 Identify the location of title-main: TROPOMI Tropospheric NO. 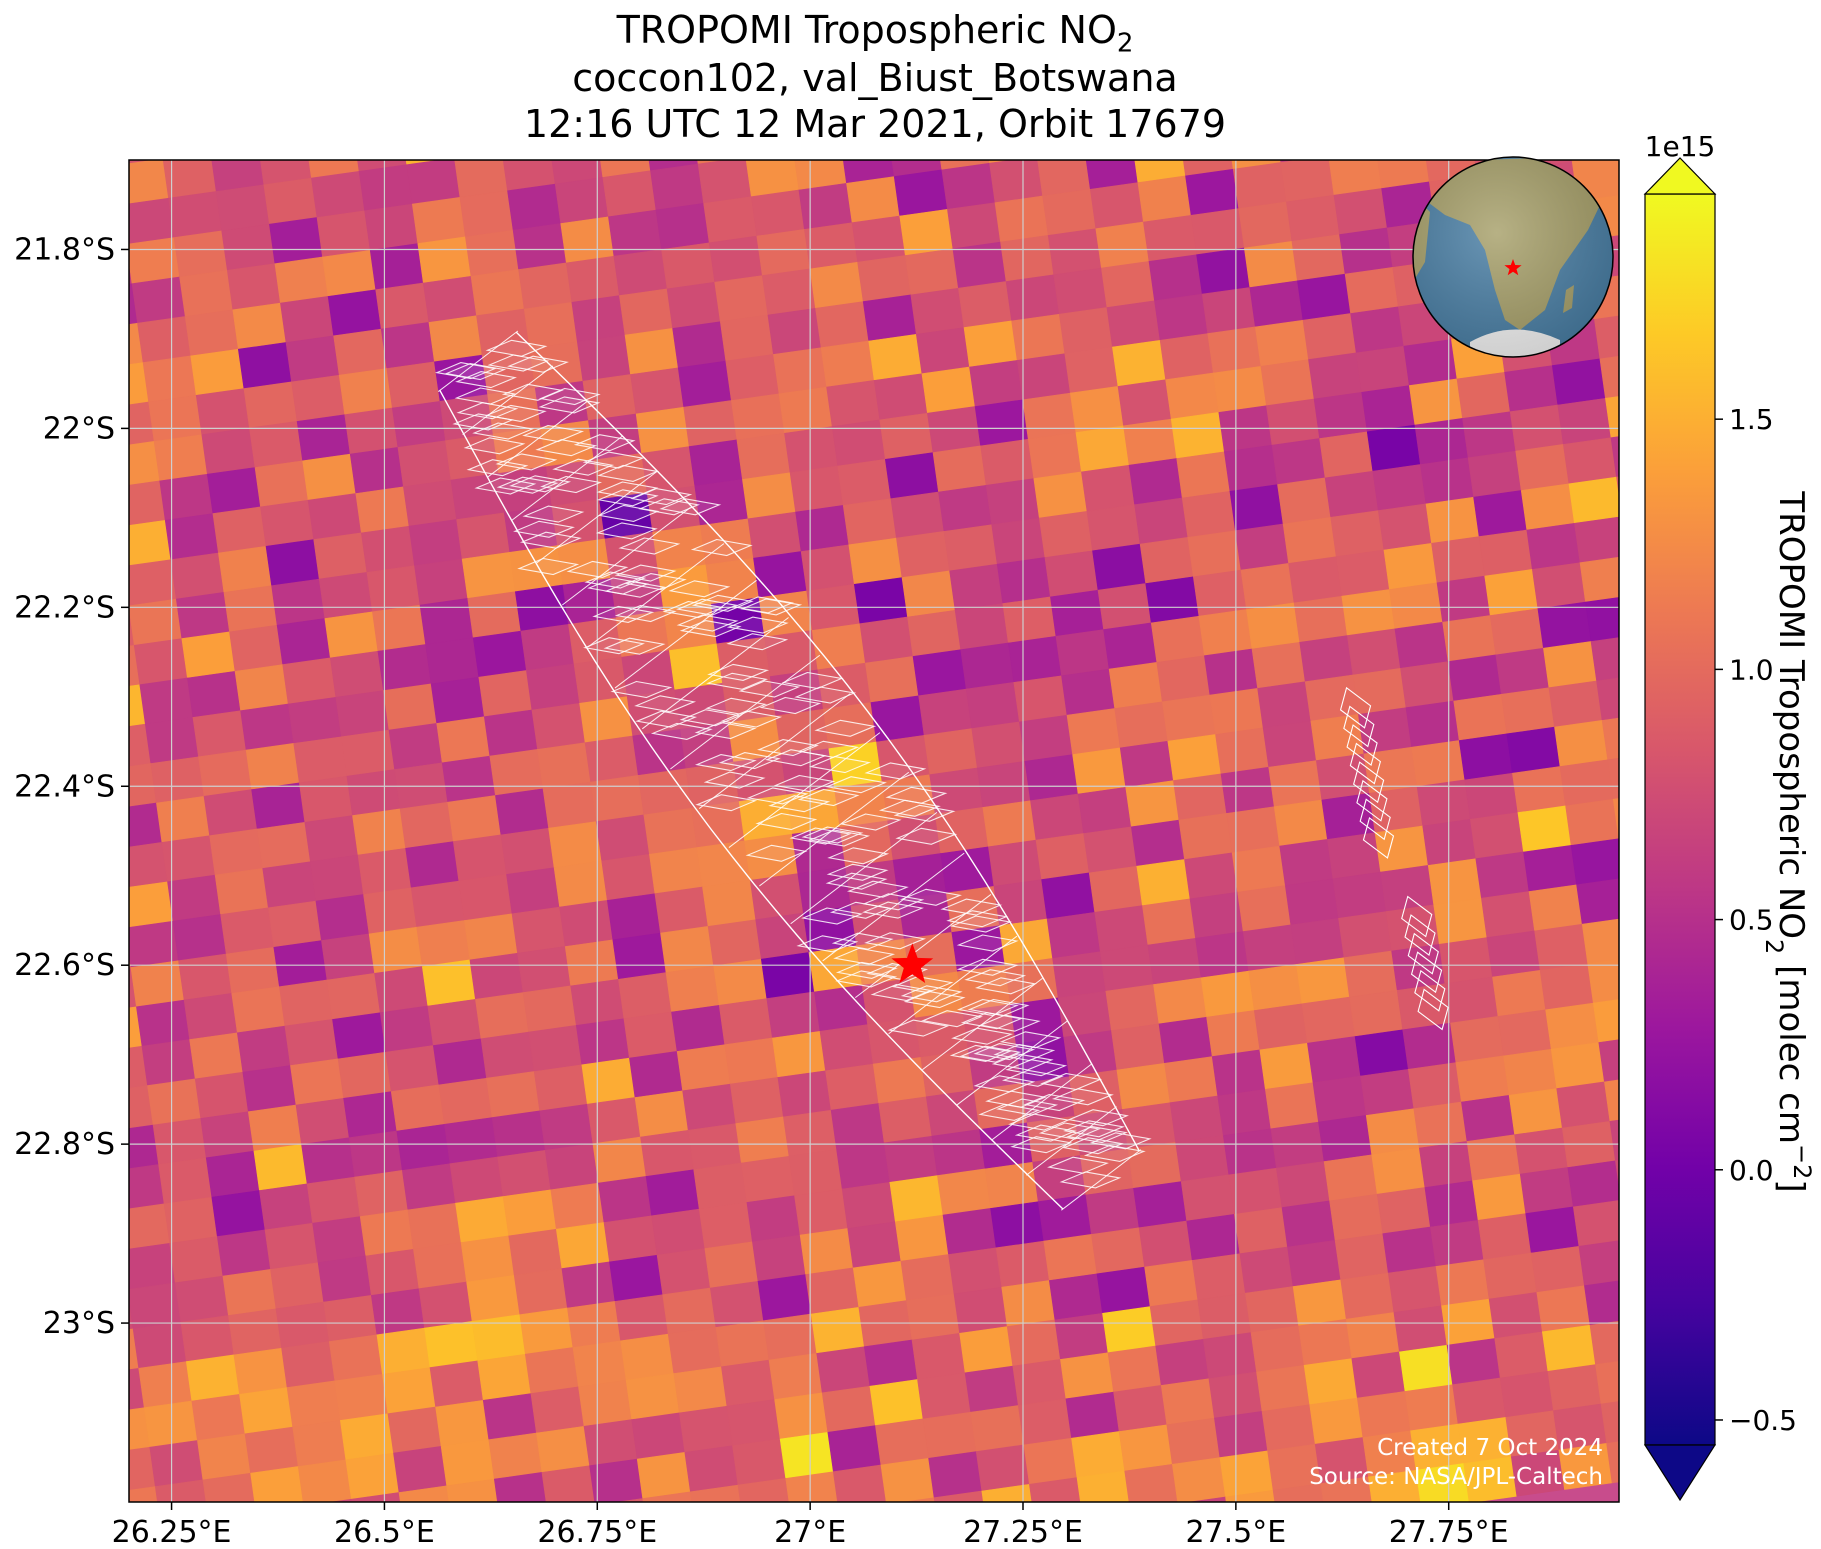
(866, 30).